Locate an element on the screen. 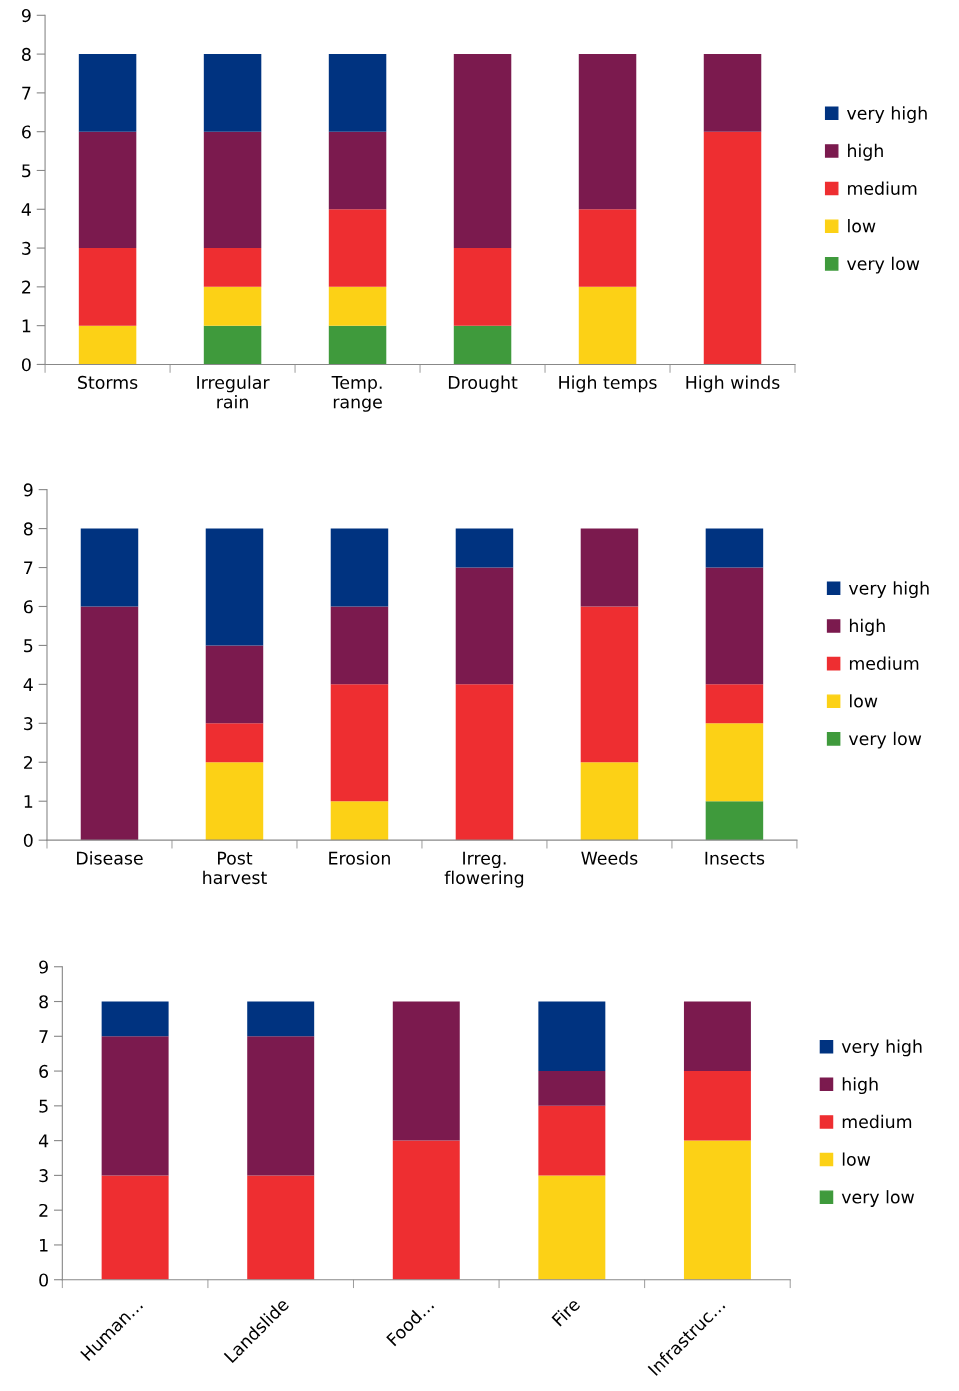  x-tick-label: High temps is located at coordinates (608, 384).